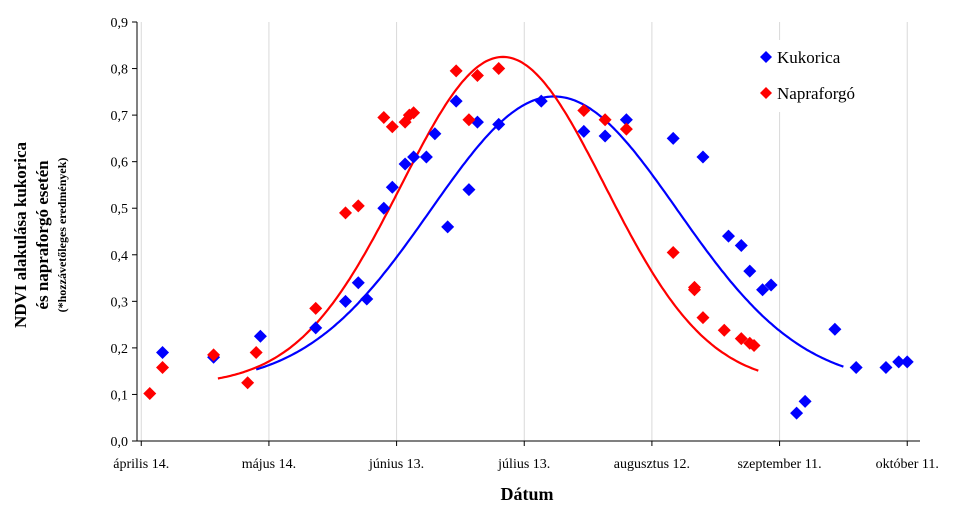  I want to click on y-axis-label-line2: és napraforgó esetén, so click(42, 235).